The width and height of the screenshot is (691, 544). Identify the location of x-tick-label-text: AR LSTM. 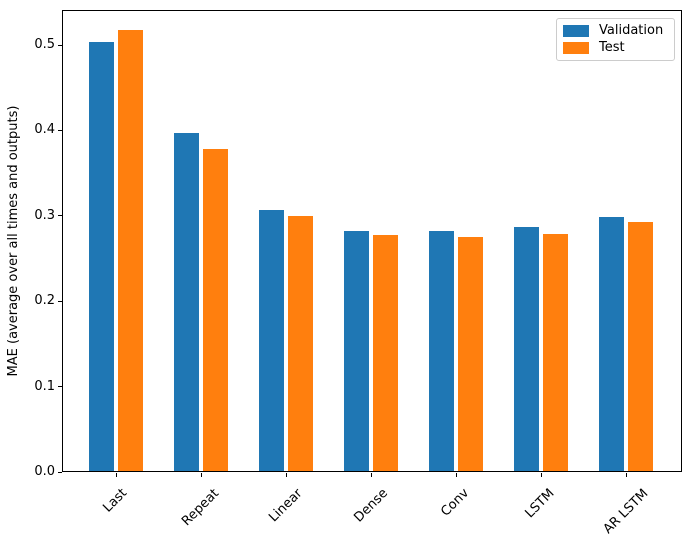
(625, 511).